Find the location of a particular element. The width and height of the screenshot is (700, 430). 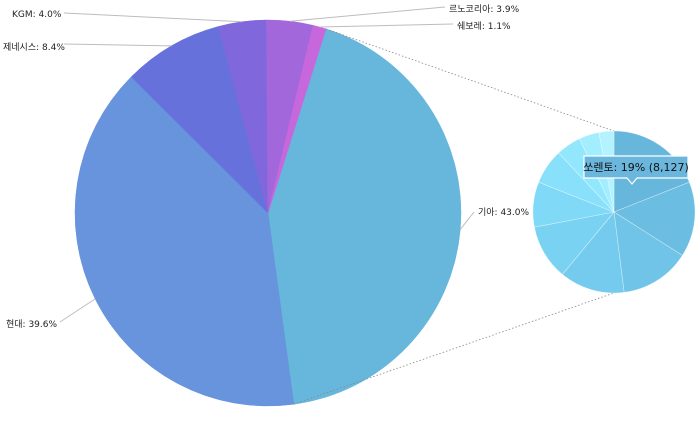

pie-slice-label: 르노코리아: 3.9% is located at coordinates (484, 9).